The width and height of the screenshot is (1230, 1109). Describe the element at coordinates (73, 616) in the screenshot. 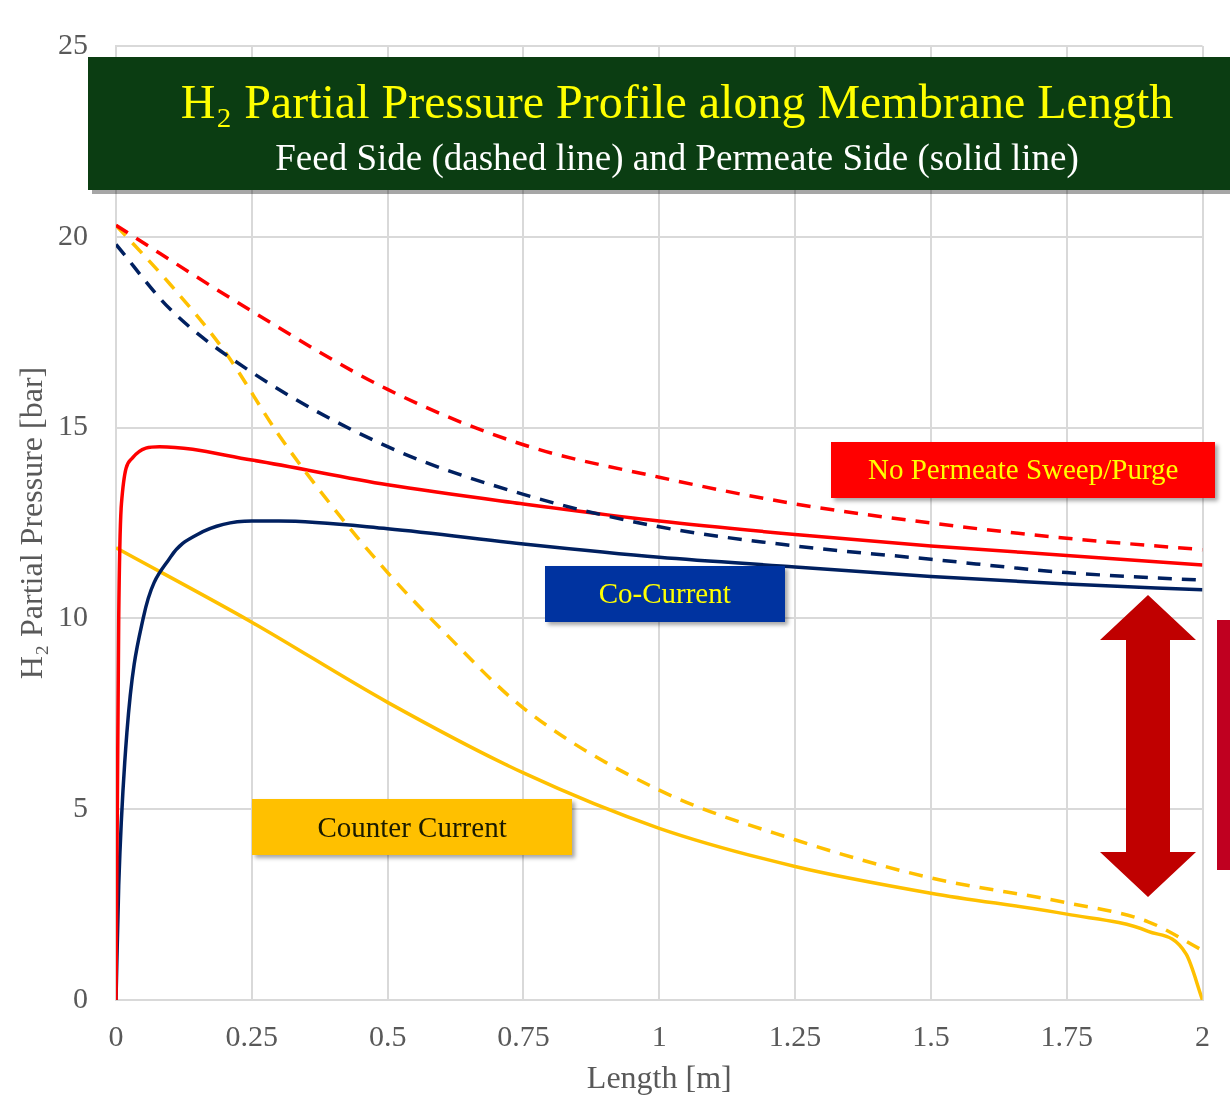

I see `y-tick-label: 10` at that location.